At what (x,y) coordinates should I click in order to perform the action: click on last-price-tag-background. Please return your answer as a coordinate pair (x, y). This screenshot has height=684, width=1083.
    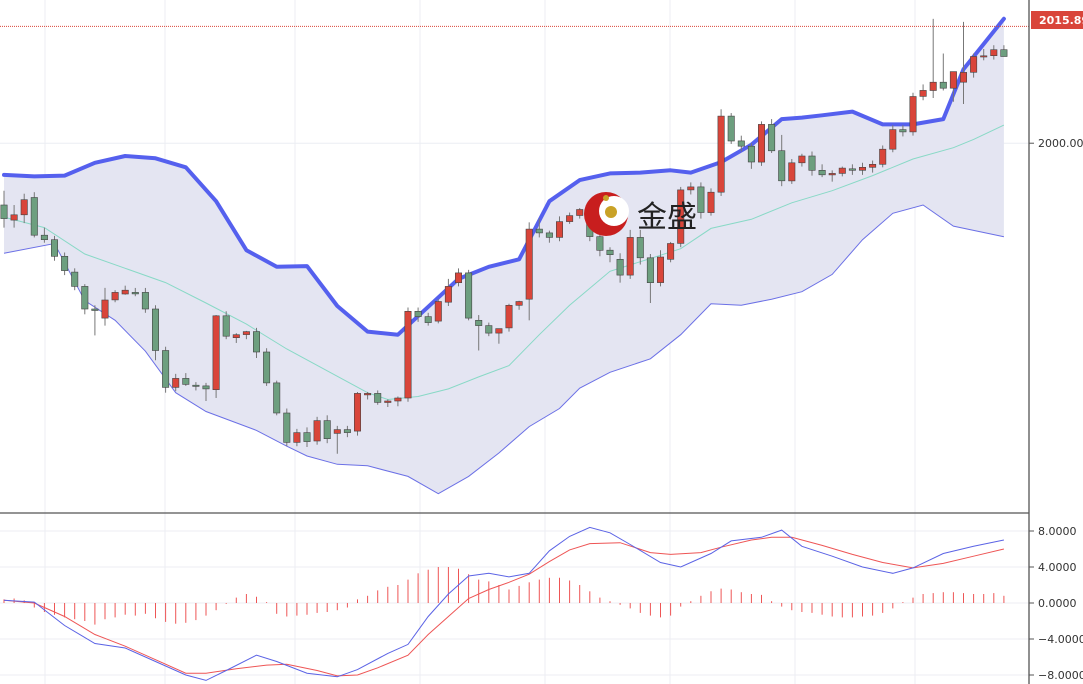
    Looking at the image, I should click on (1057, 20).